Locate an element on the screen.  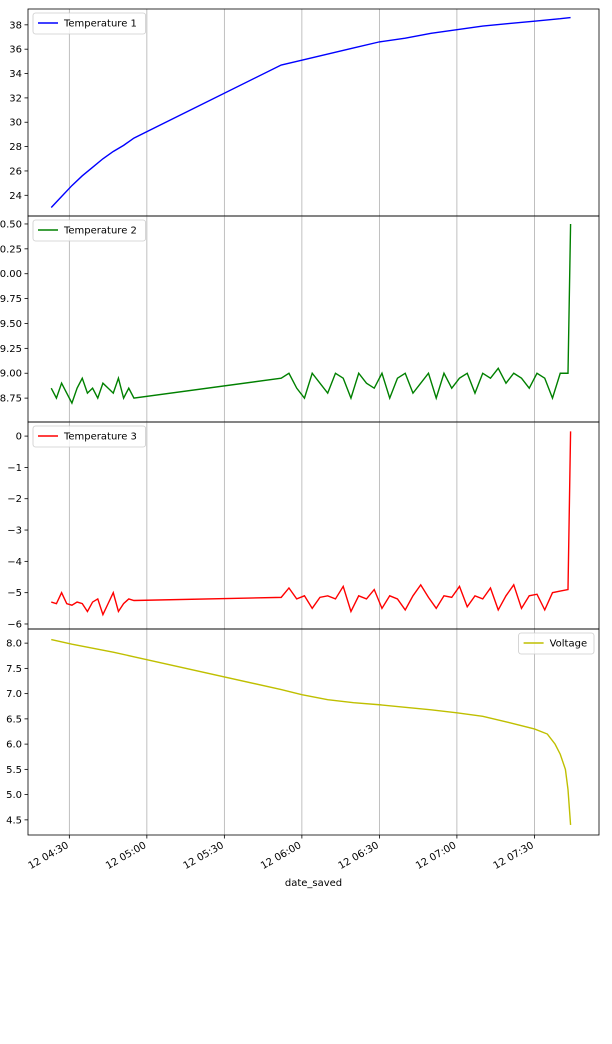
y-tick-label: 7.0 is located at coordinates (14, 694).